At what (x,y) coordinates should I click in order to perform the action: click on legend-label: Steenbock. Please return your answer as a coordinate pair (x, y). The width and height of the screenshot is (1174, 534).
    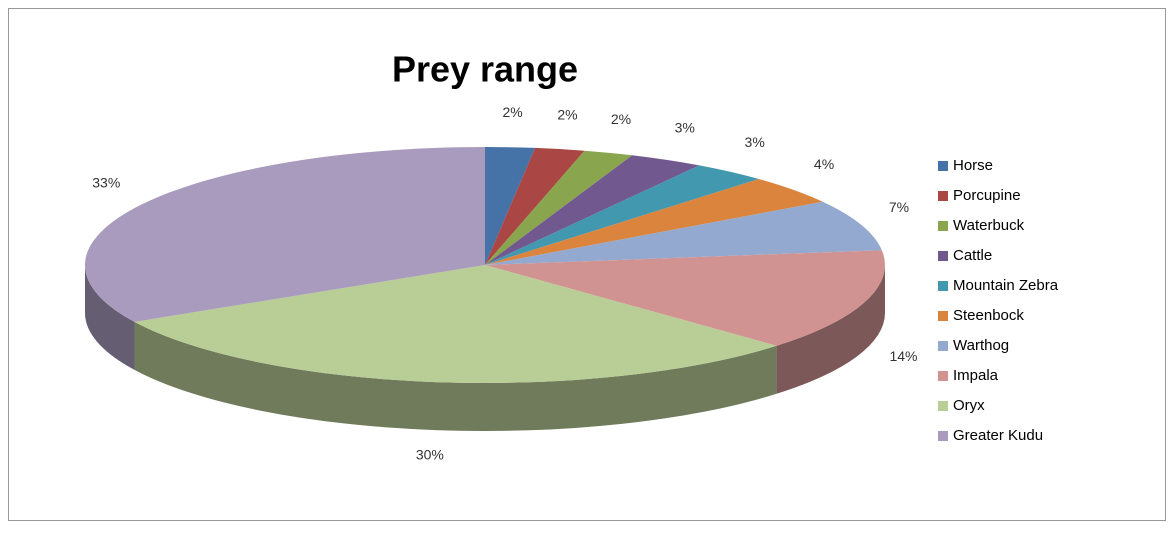
    Looking at the image, I should click on (988, 315).